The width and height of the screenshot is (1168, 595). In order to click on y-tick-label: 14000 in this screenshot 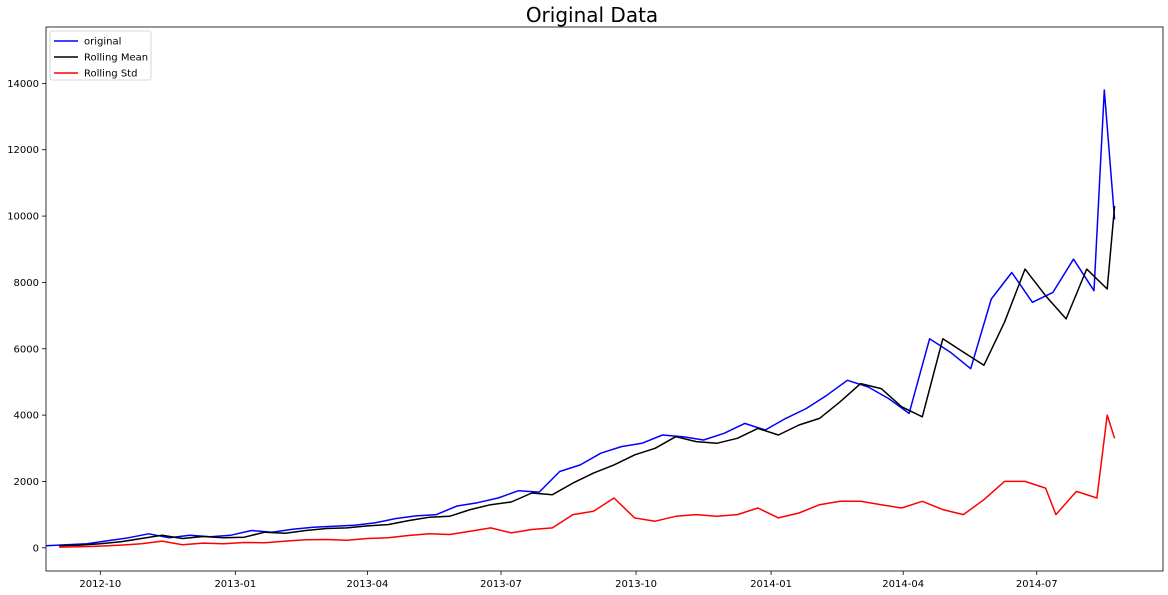, I will do `click(23, 84)`.